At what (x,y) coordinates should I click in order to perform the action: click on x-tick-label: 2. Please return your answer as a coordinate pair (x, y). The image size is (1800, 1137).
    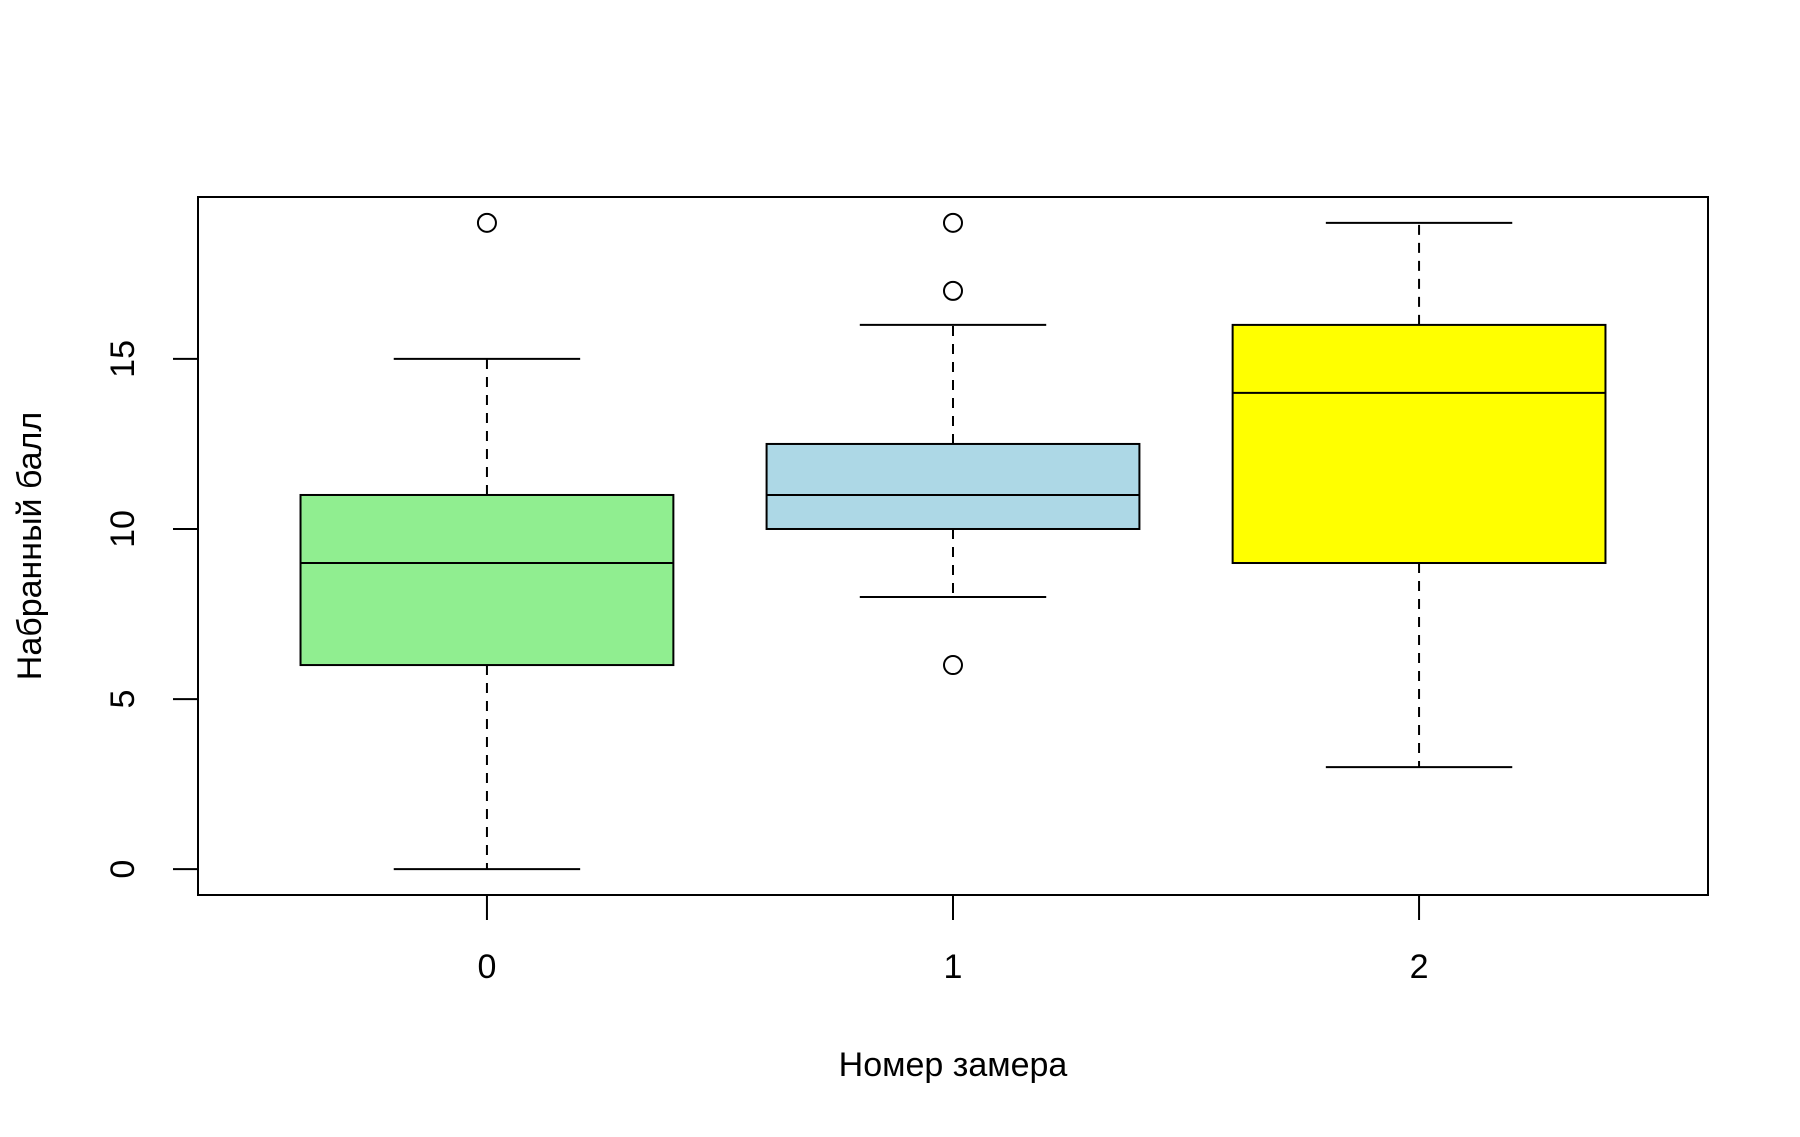
    Looking at the image, I should click on (1419, 967).